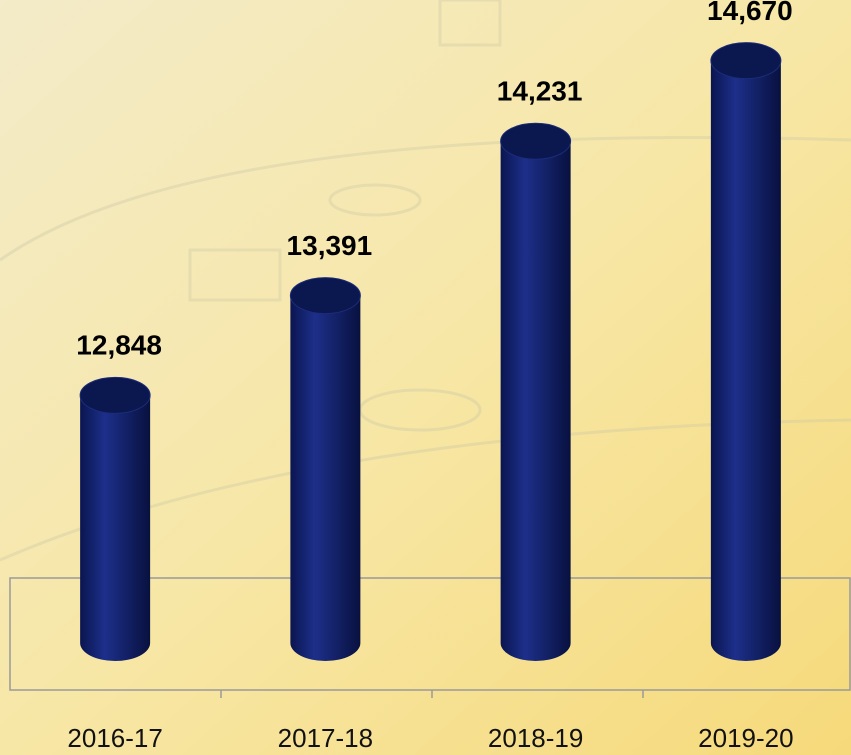  Describe the element at coordinates (432, 694) in the screenshot. I see `axis-ticks` at that location.